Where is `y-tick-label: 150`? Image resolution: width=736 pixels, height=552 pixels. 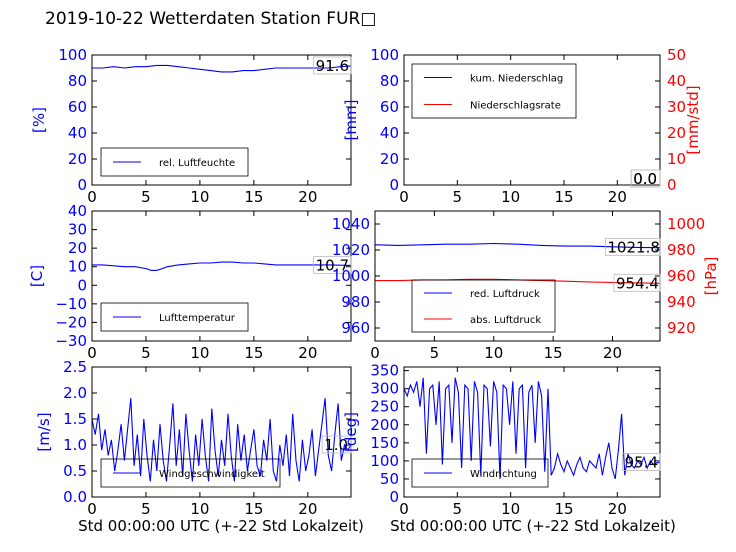 y-tick-label: 150 is located at coordinates (384, 443).